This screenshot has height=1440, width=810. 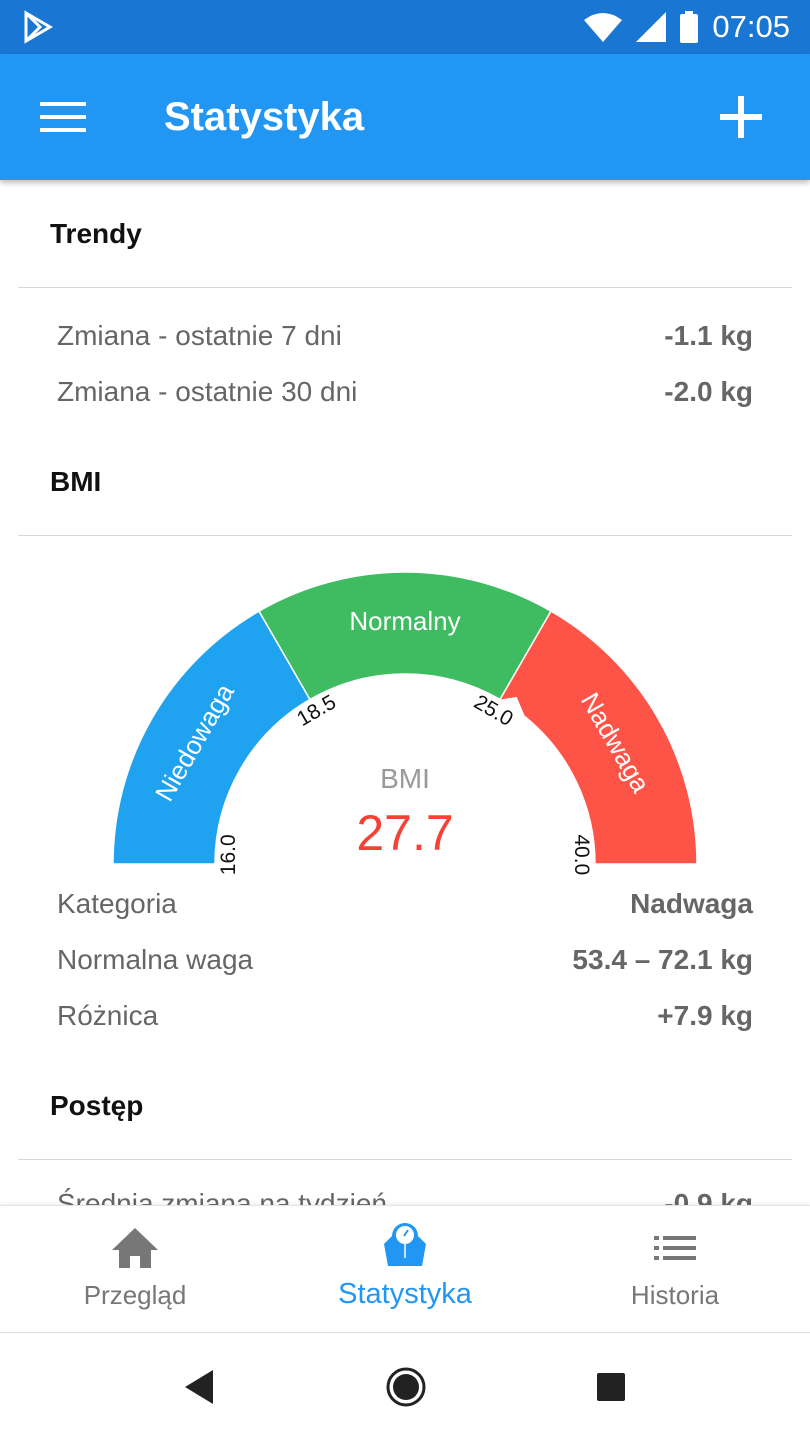 I want to click on play-store-icon, so click(x=38, y=27).